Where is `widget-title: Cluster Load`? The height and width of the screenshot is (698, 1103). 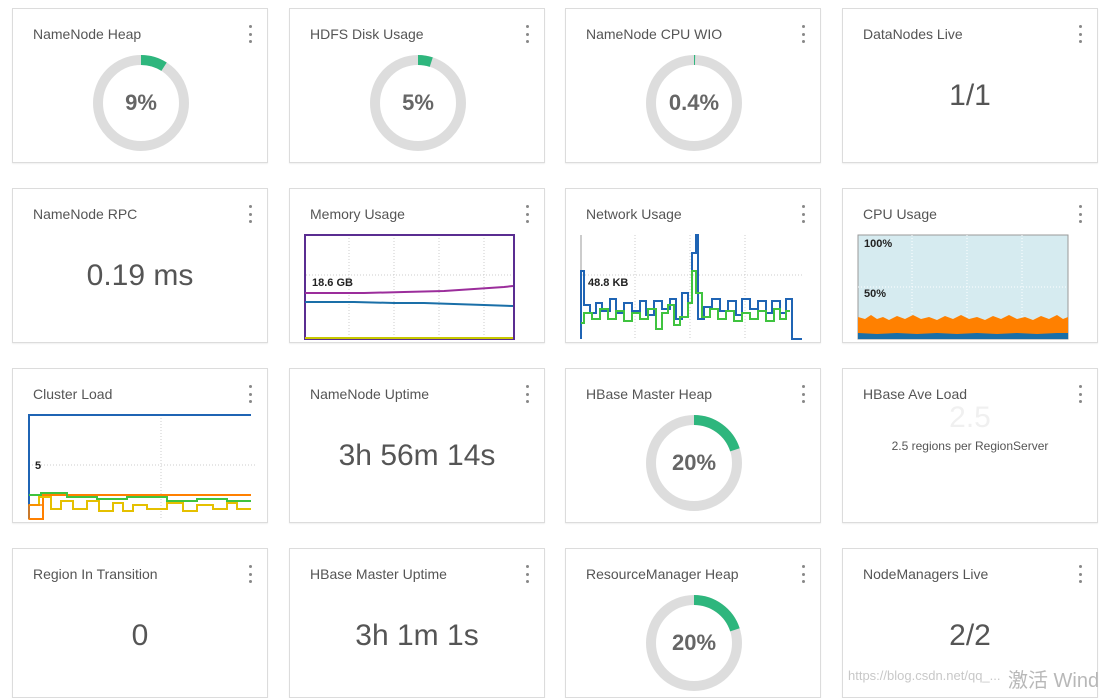
widget-title: Cluster Load is located at coordinates (73, 394).